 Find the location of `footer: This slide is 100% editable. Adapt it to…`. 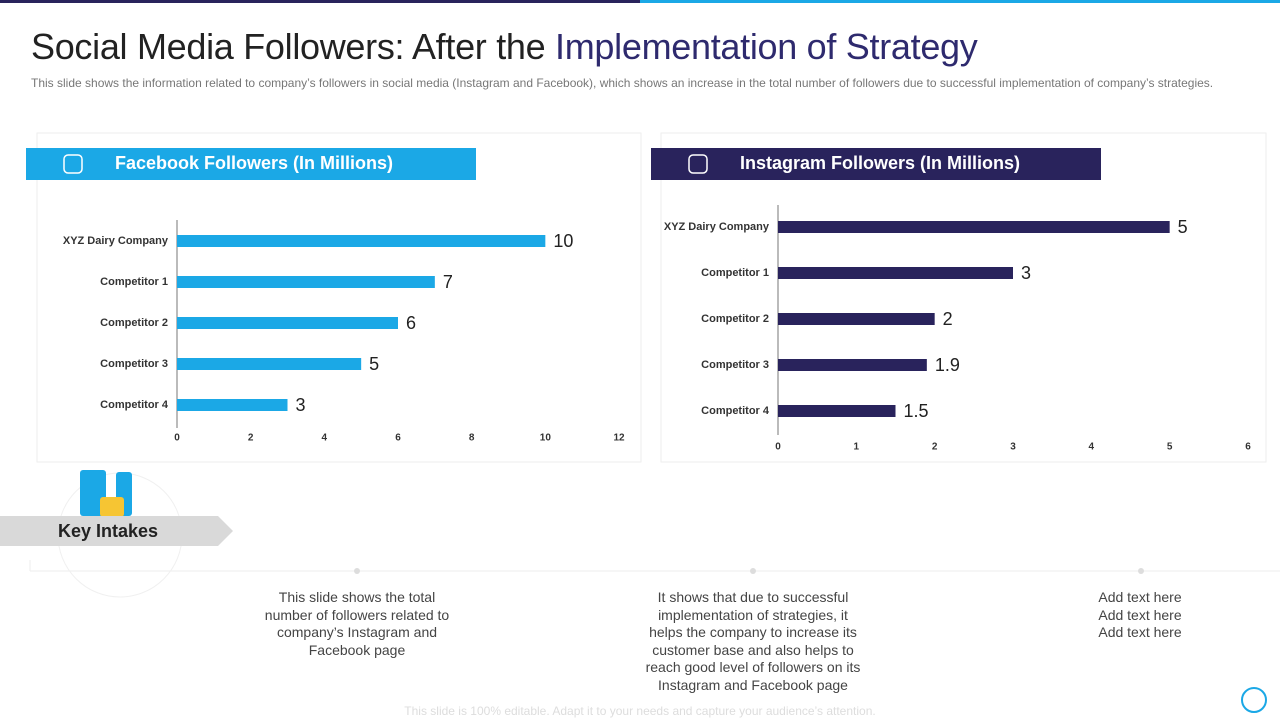

footer: This slide is 100% editable. Adapt it to… is located at coordinates (640, 711).